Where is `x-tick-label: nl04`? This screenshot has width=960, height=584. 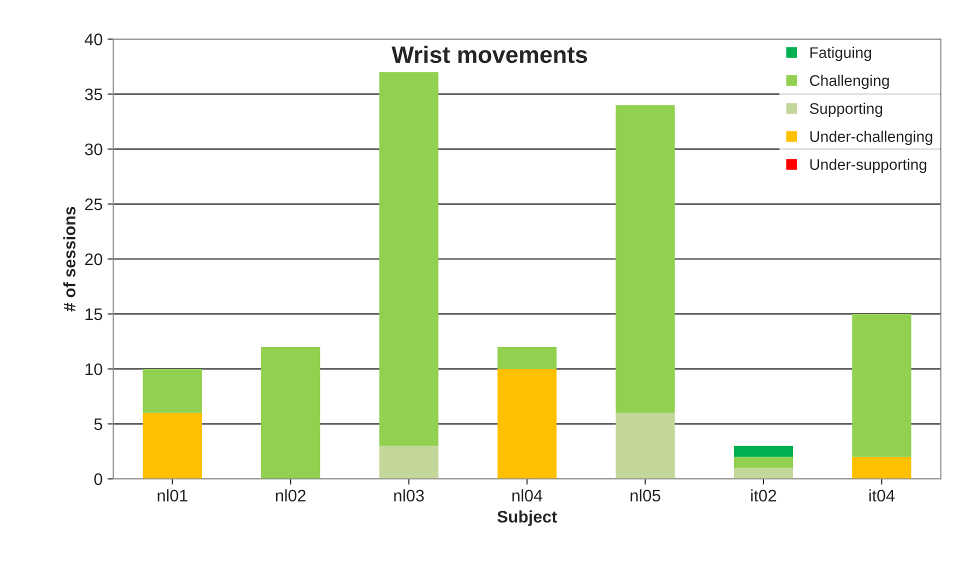
x-tick-label: nl04 is located at coordinates (527, 495).